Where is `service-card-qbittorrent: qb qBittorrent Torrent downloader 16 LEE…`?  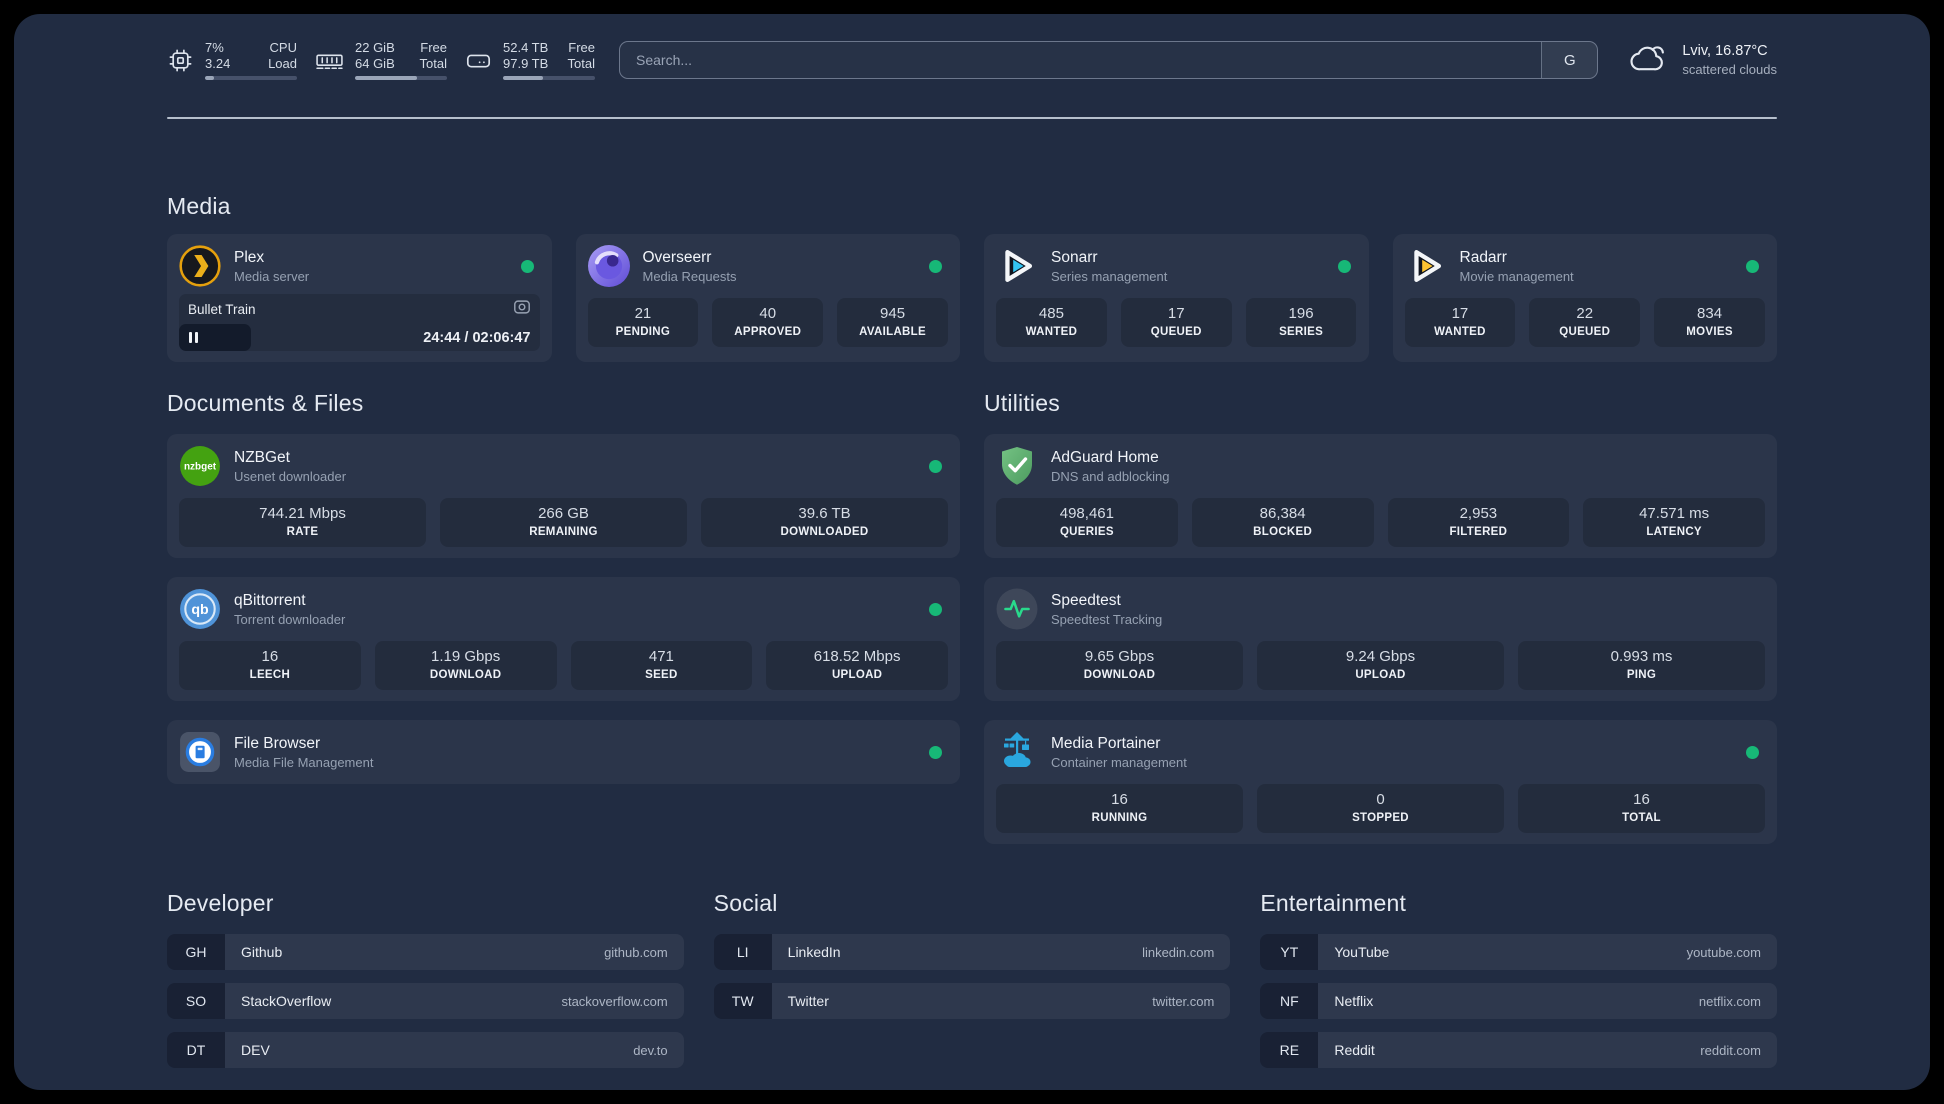
service-card-qbittorrent: qb qBittorrent Torrent downloader 16 LEE… is located at coordinates (563, 639).